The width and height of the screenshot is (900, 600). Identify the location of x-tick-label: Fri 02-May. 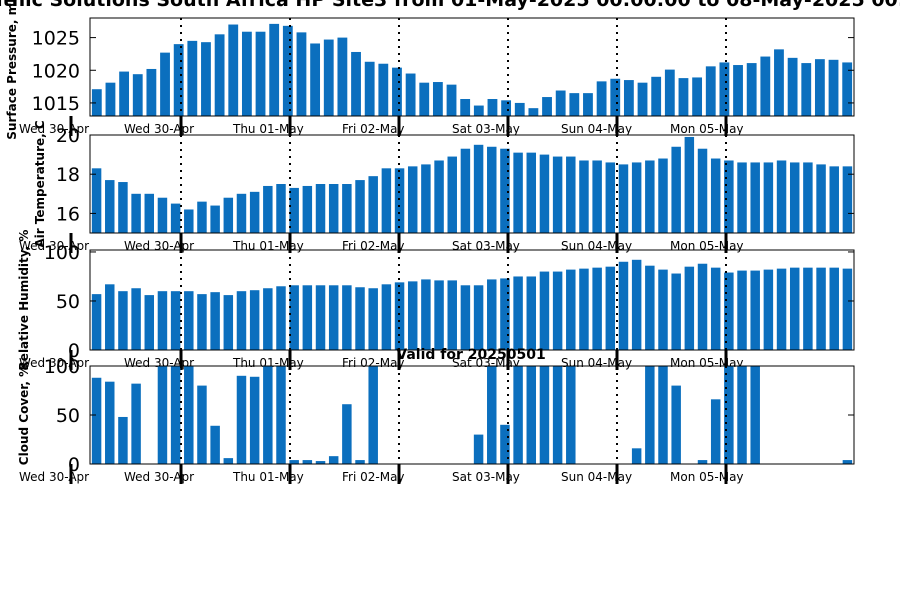
(373, 246).